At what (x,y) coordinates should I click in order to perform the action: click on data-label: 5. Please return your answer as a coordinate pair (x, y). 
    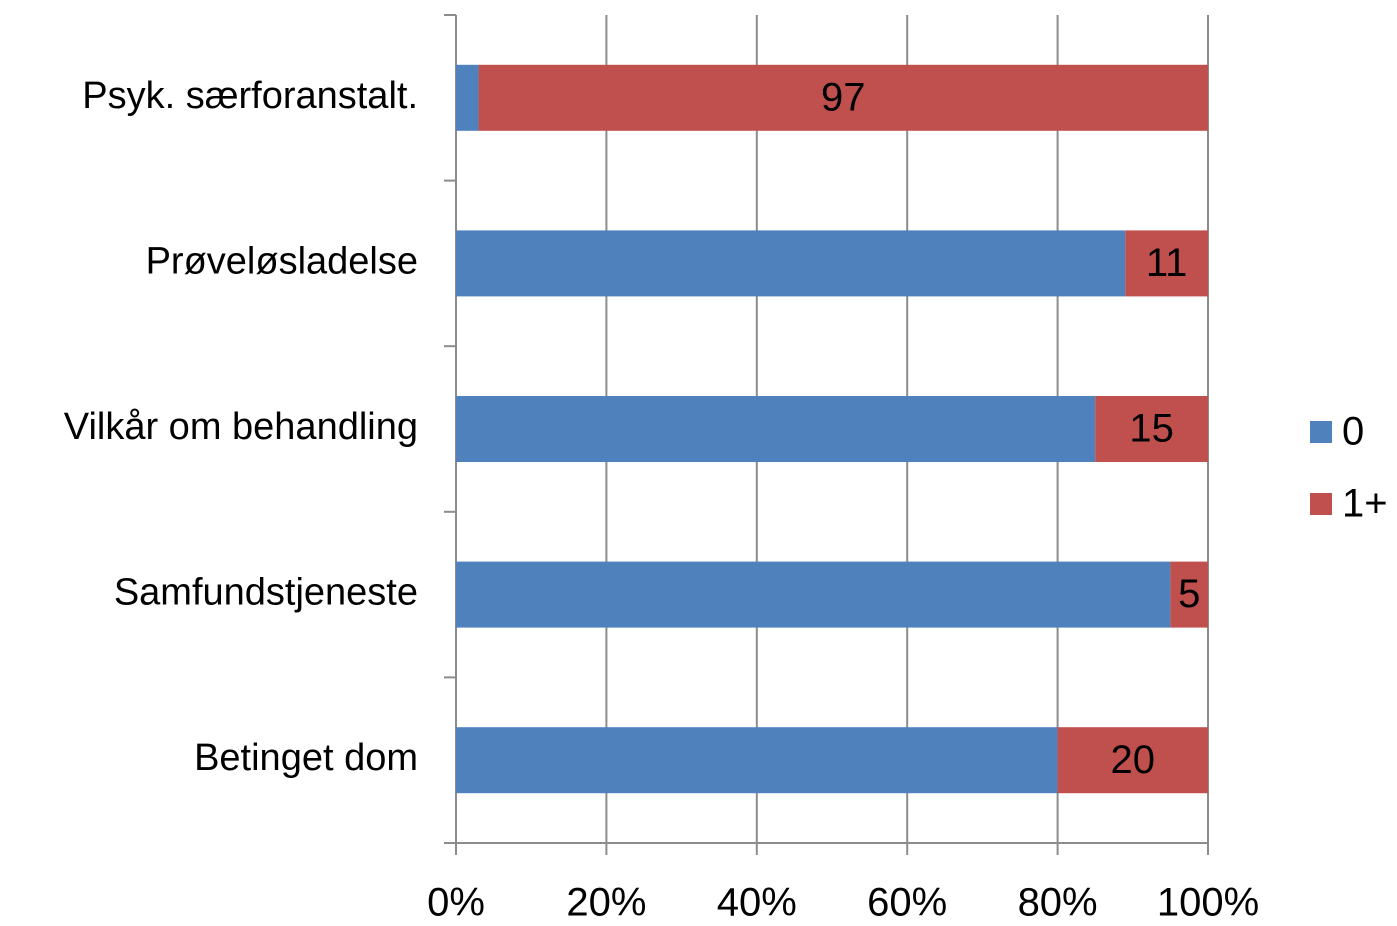
    Looking at the image, I should click on (1189, 594).